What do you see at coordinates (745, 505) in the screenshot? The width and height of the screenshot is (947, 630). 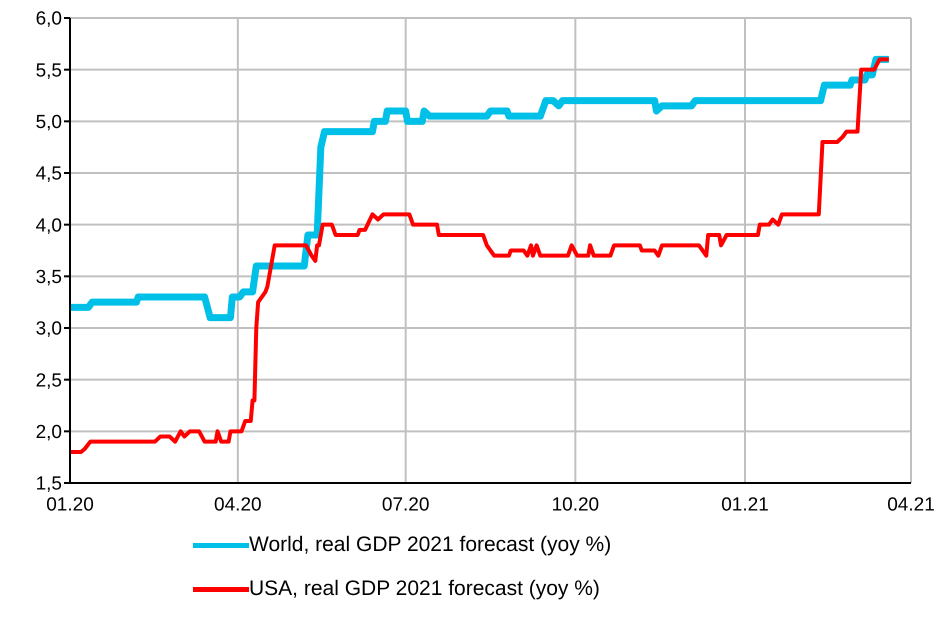 I see `x-tick-label: 01.21` at bounding box center [745, 505].